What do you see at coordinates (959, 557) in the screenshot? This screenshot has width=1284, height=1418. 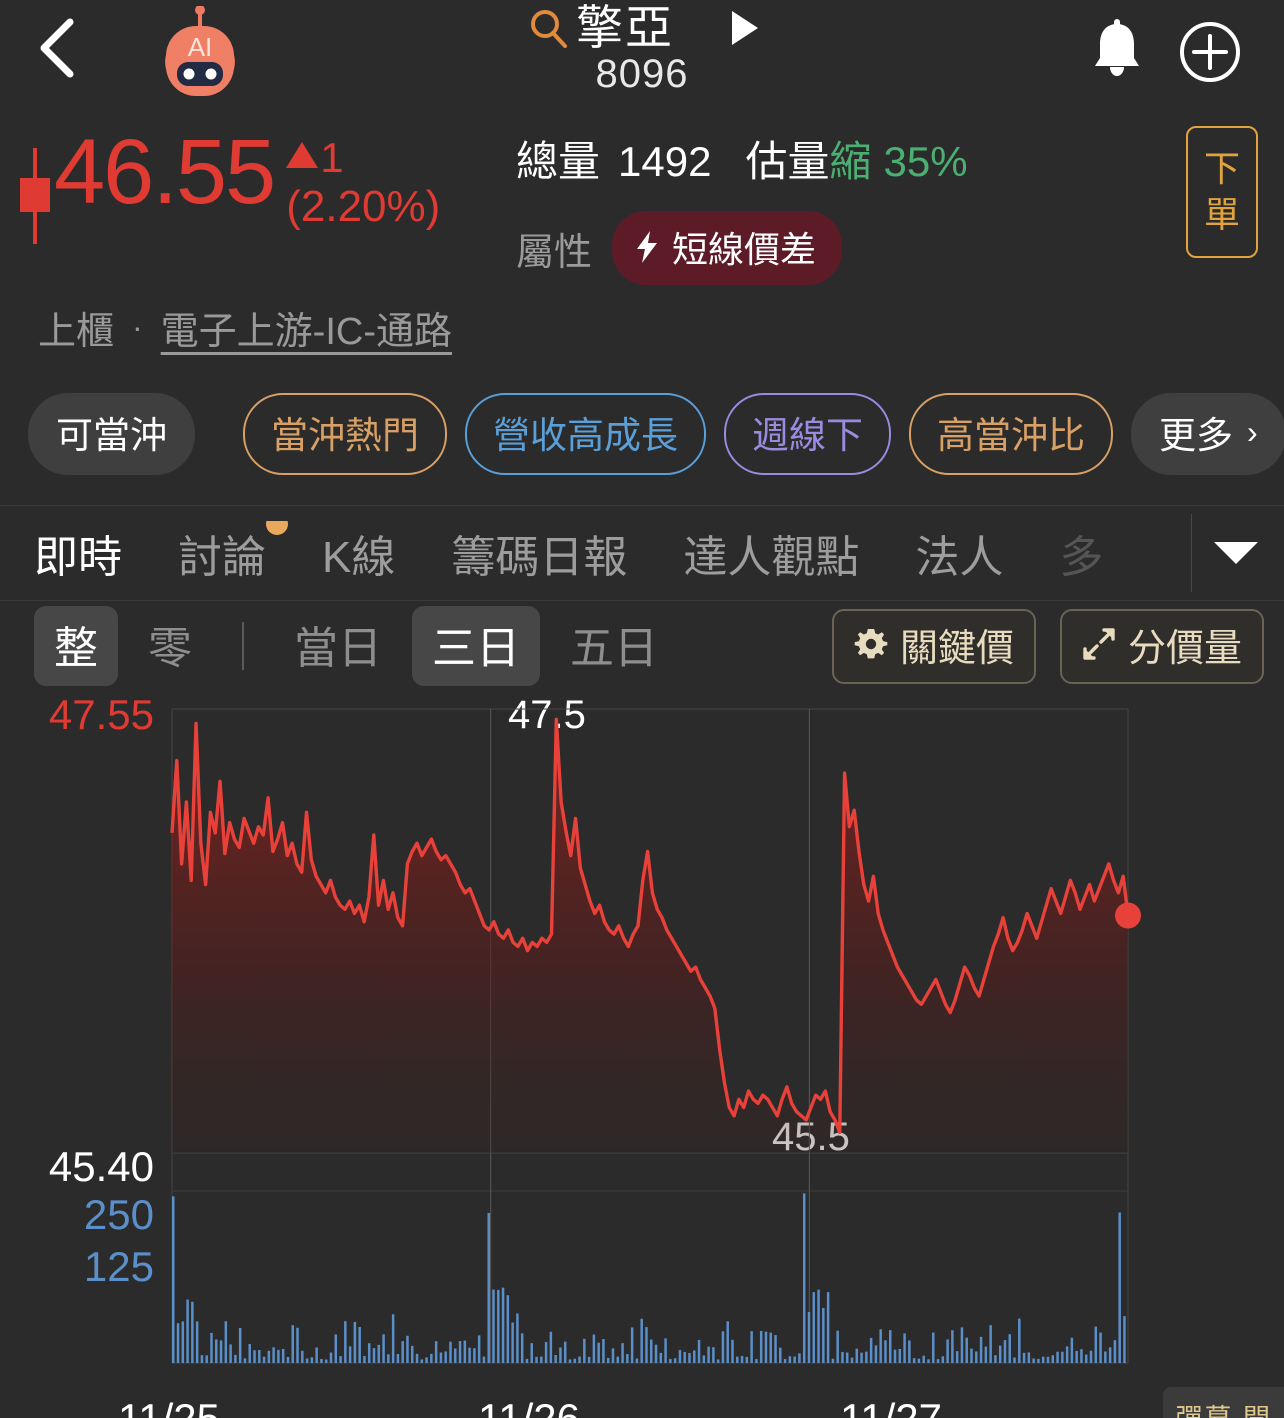 I see `tab-label: 法人` at bounding box center [959, 557].